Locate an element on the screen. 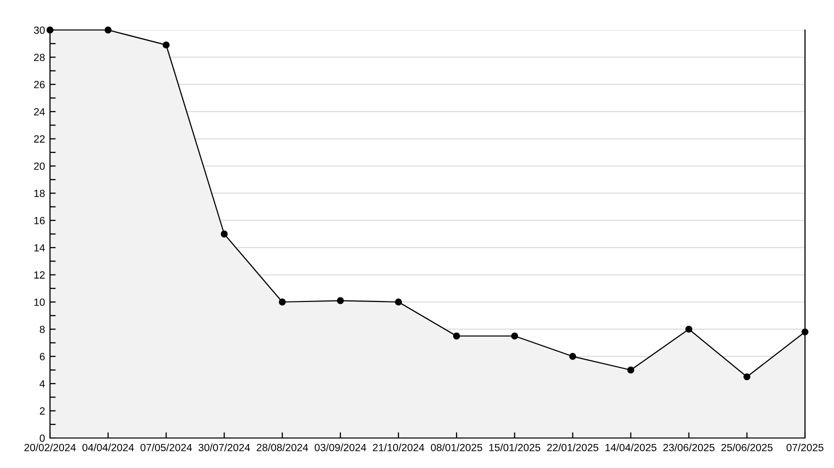 The image size is (834, 468). y-tick-label: 4 is located at coordinates (42, 384).